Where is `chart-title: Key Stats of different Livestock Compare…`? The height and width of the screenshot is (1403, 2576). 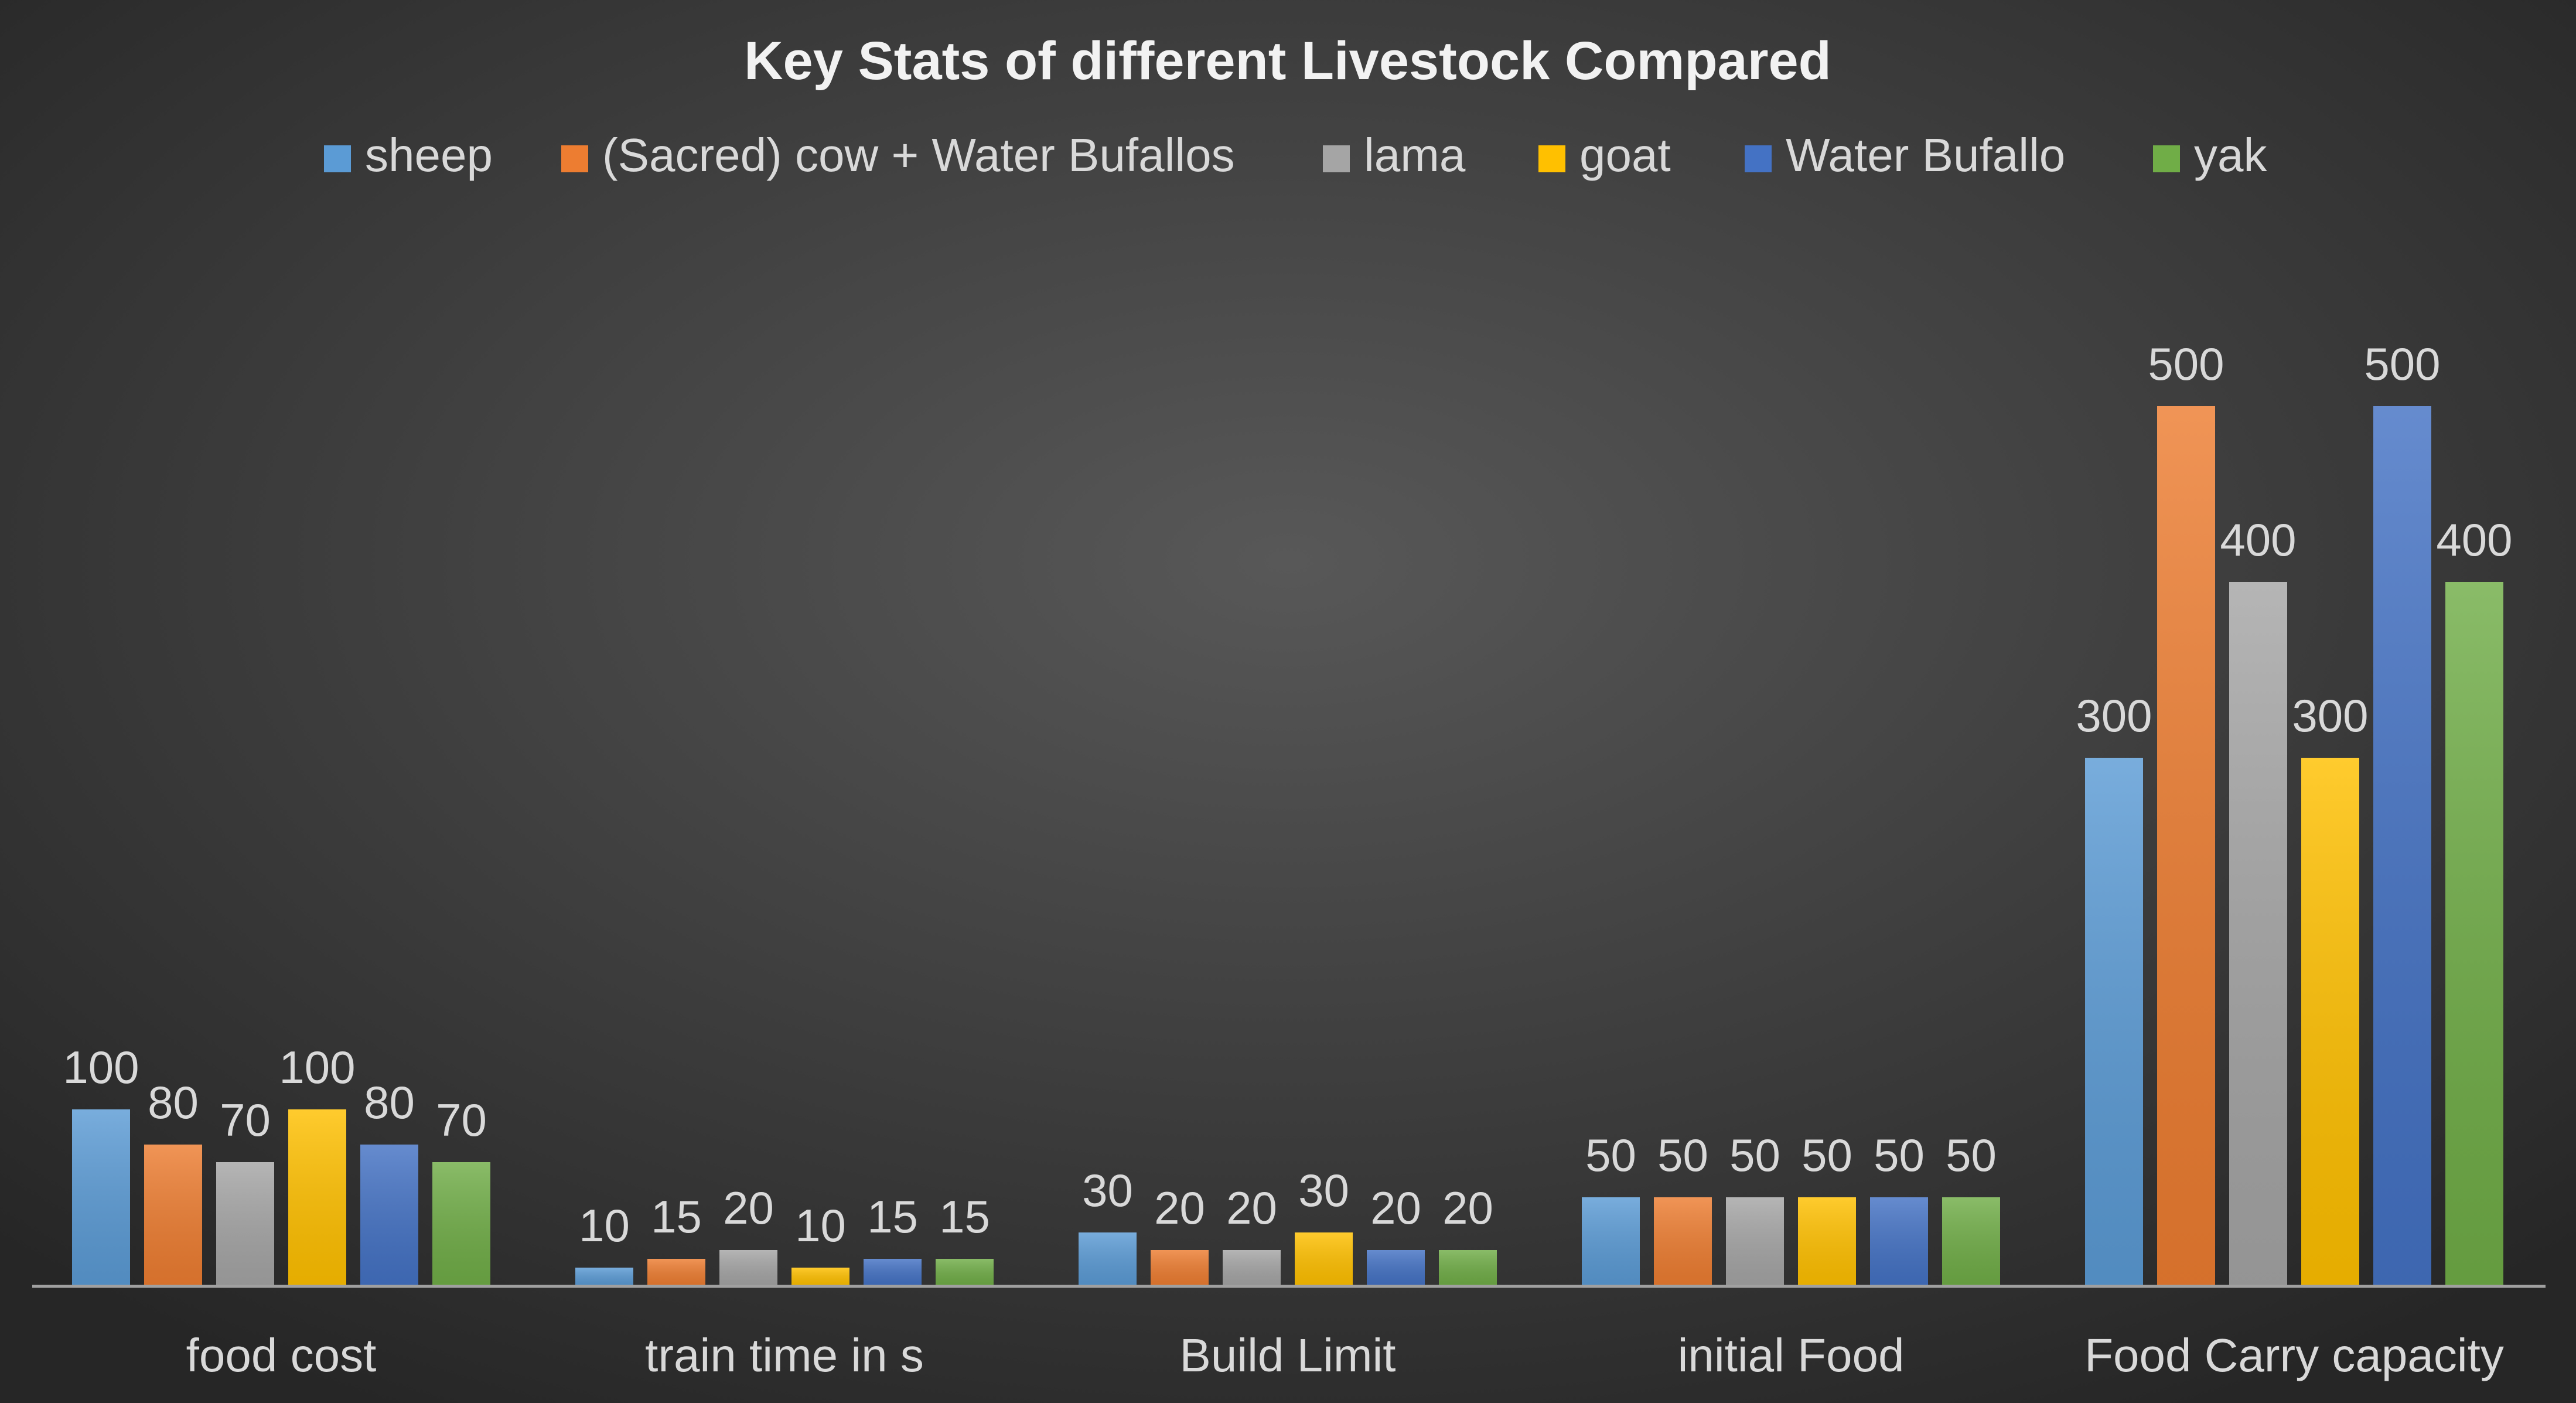
chart-title: Key Stats of different Livestock Compare… is located at coordinates (1287, 61).